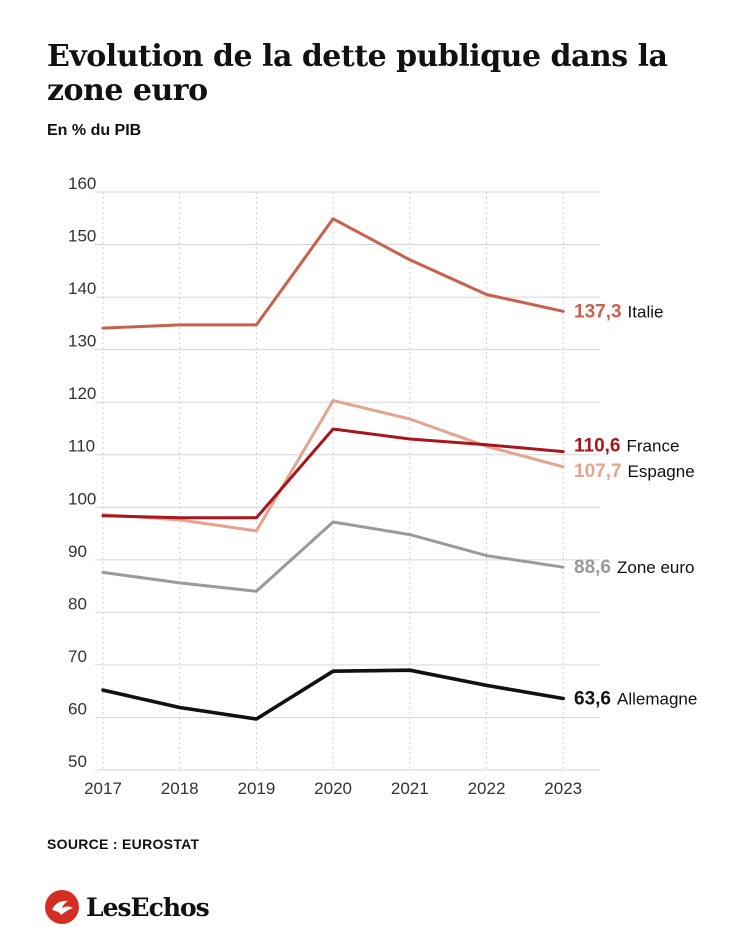 This screenshot has width=750, height=938. What do you see at coordinates (598, 311) in the screenshot?
I see `end-value-italie: 137,3` at bounding box center [598, 311].